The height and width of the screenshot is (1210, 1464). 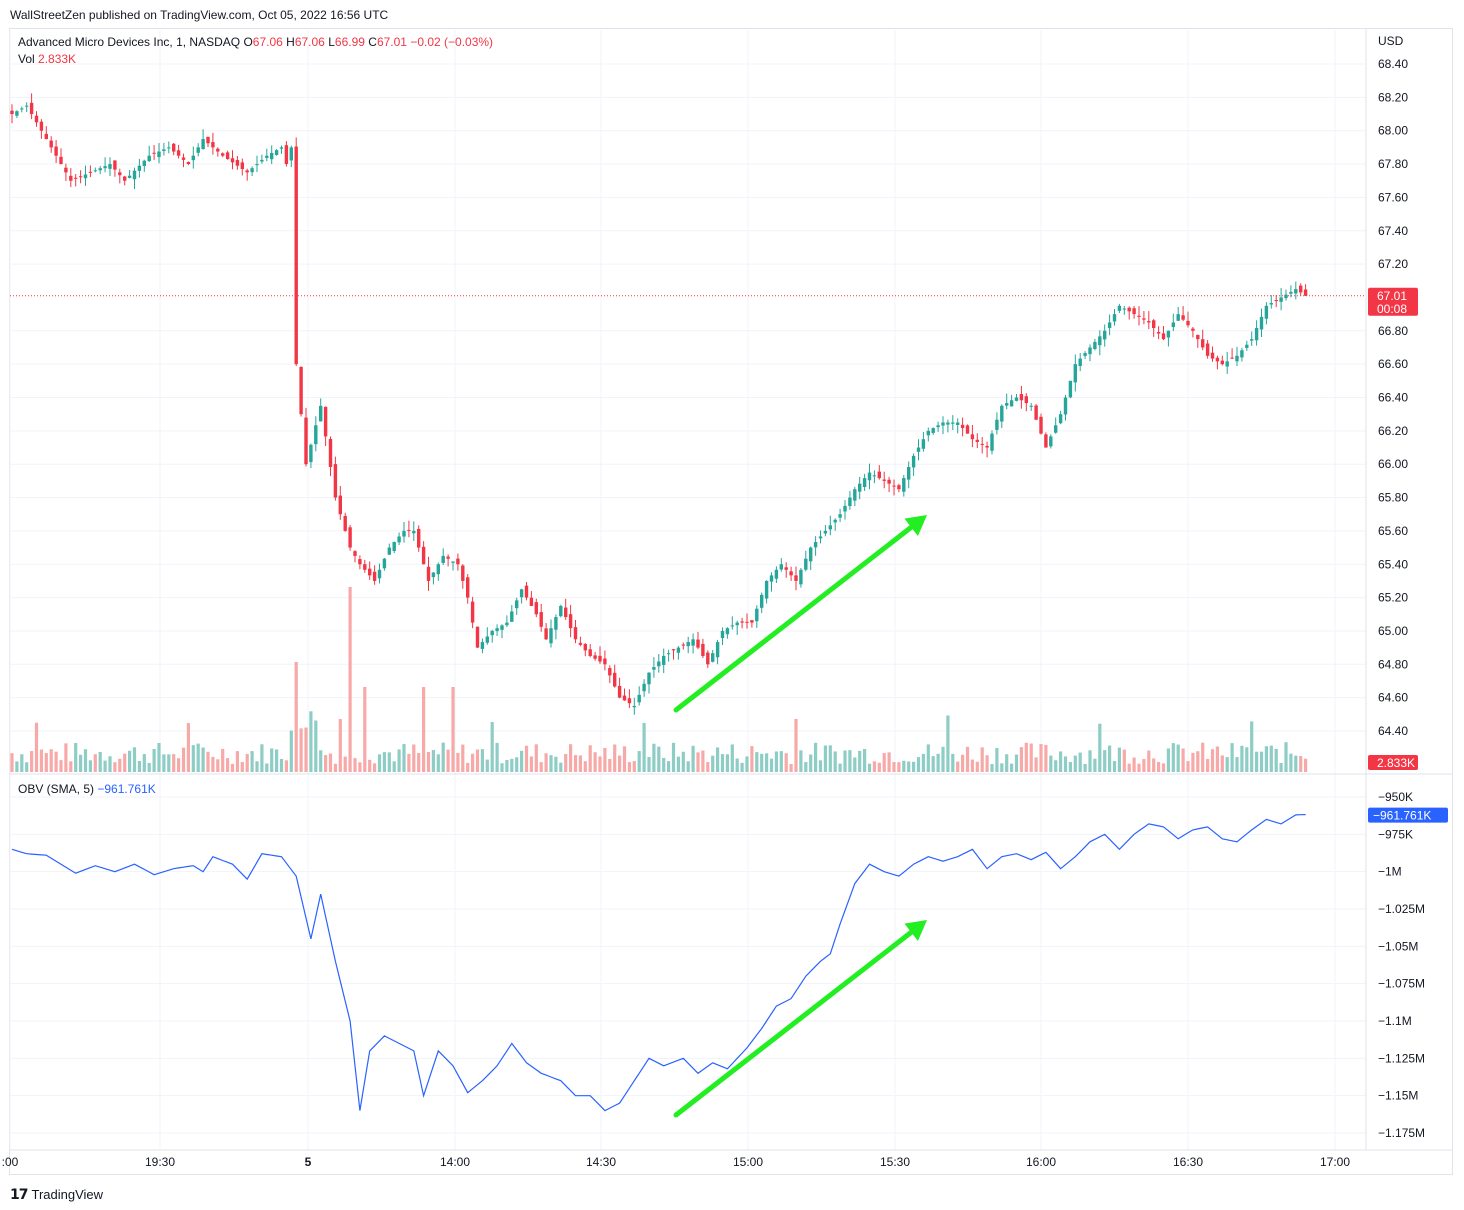 What do you see at coordinates (1392, 309) in the screenshot?
I see `last-price-badge-text: 00:08` at bounding box center [1392, 309].